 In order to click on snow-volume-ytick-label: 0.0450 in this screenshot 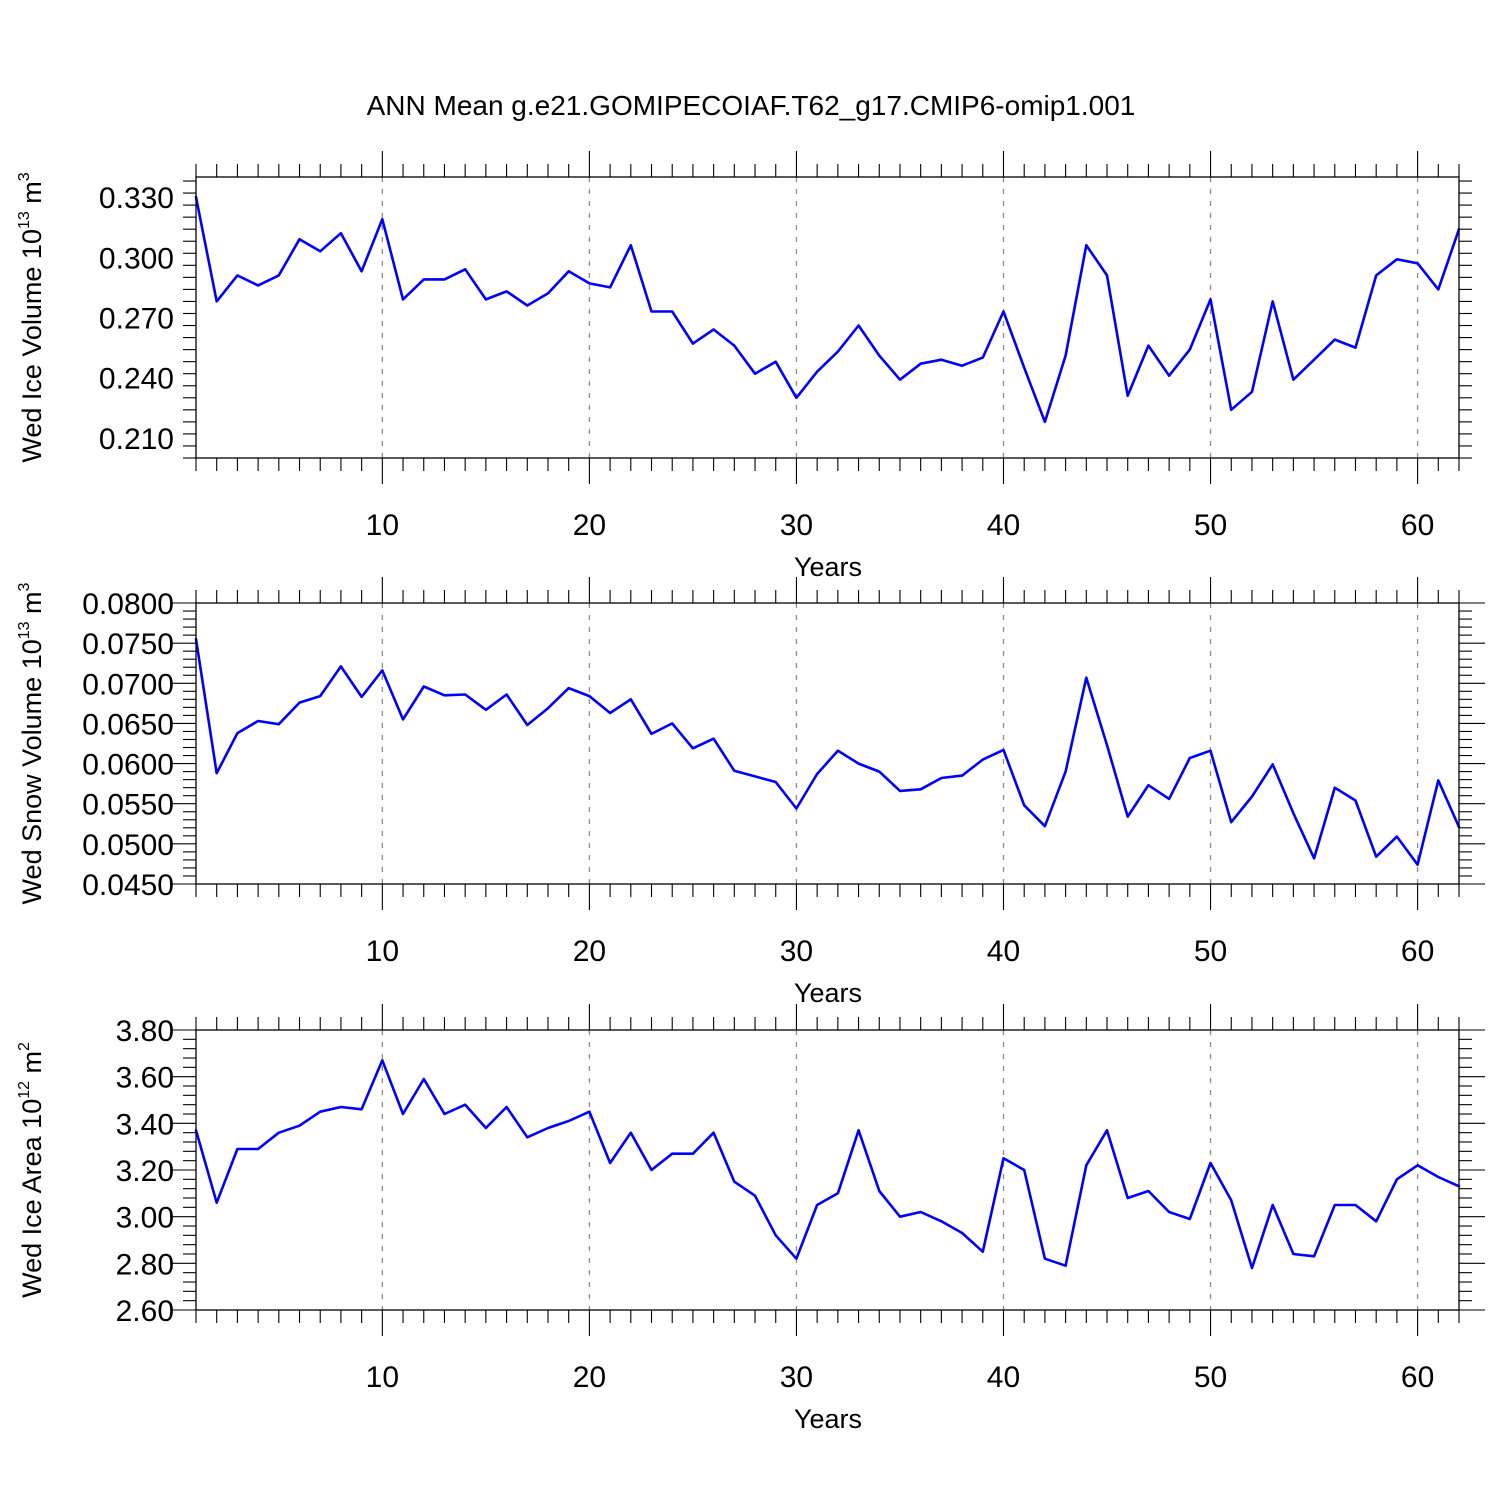, I will do `click(128, 885)`.